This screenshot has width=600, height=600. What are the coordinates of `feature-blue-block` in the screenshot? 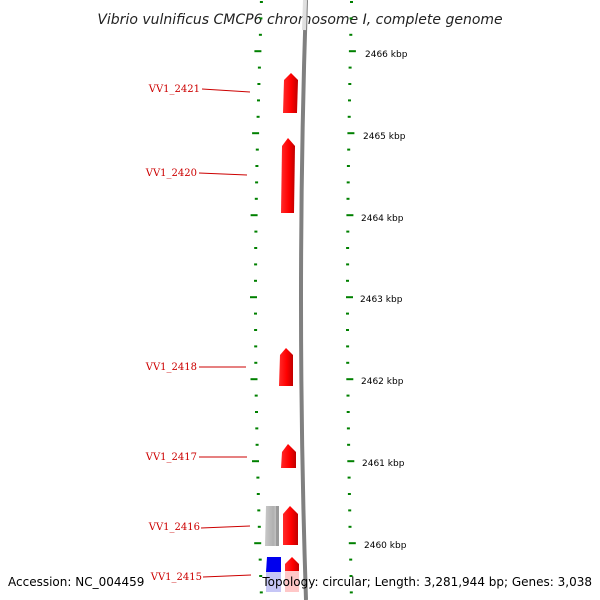 It's located at (273, 564).